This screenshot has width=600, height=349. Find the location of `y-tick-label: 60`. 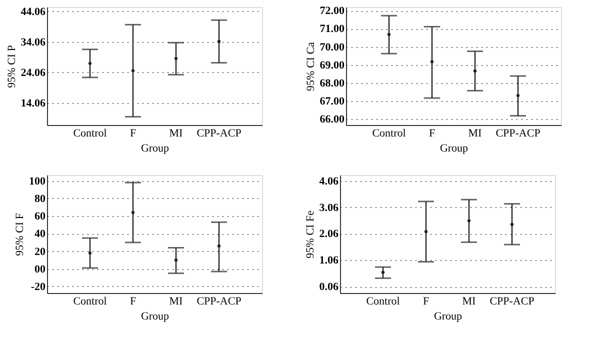

y-tick-label: 60 is located at coordinates (40, 216).